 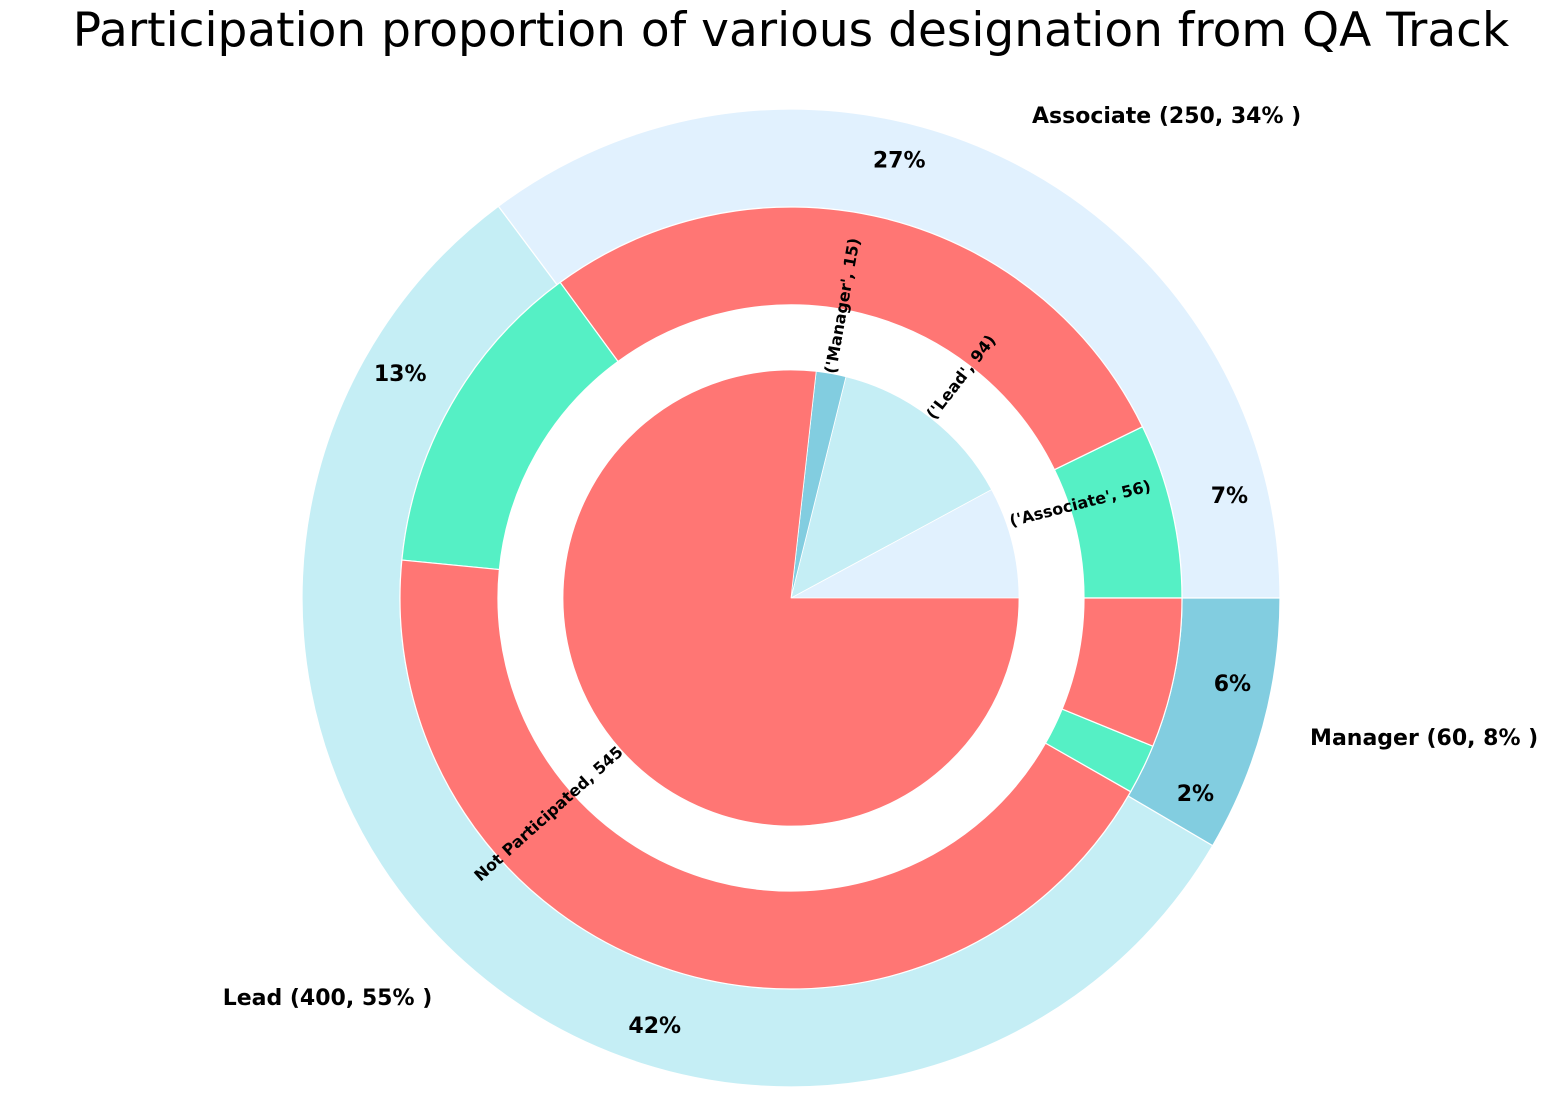 What do you see at coordinates (899, 160) in the screenshot?
I see `middle-ring-pct-label-1: 27%` at bounding box center [899, 160].